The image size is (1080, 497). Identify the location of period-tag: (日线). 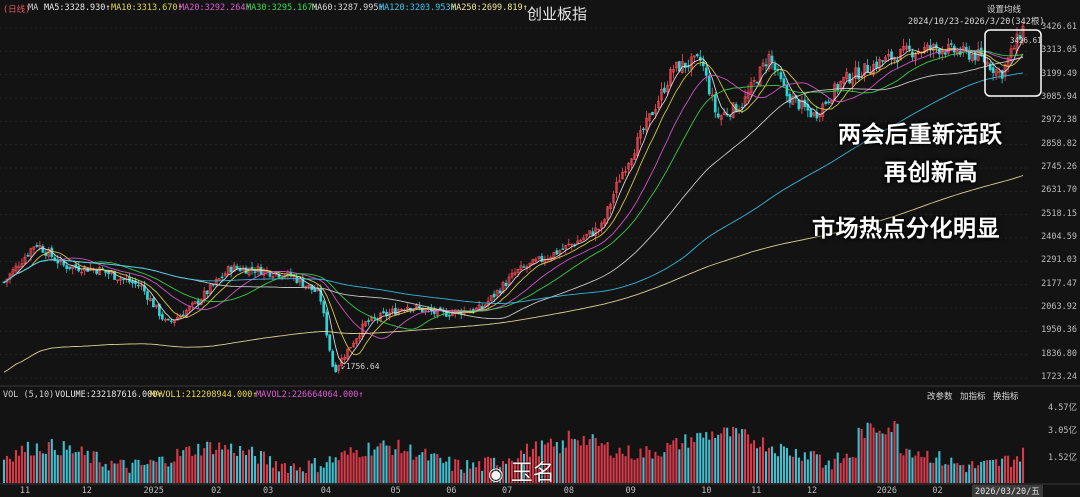
(17, 10).